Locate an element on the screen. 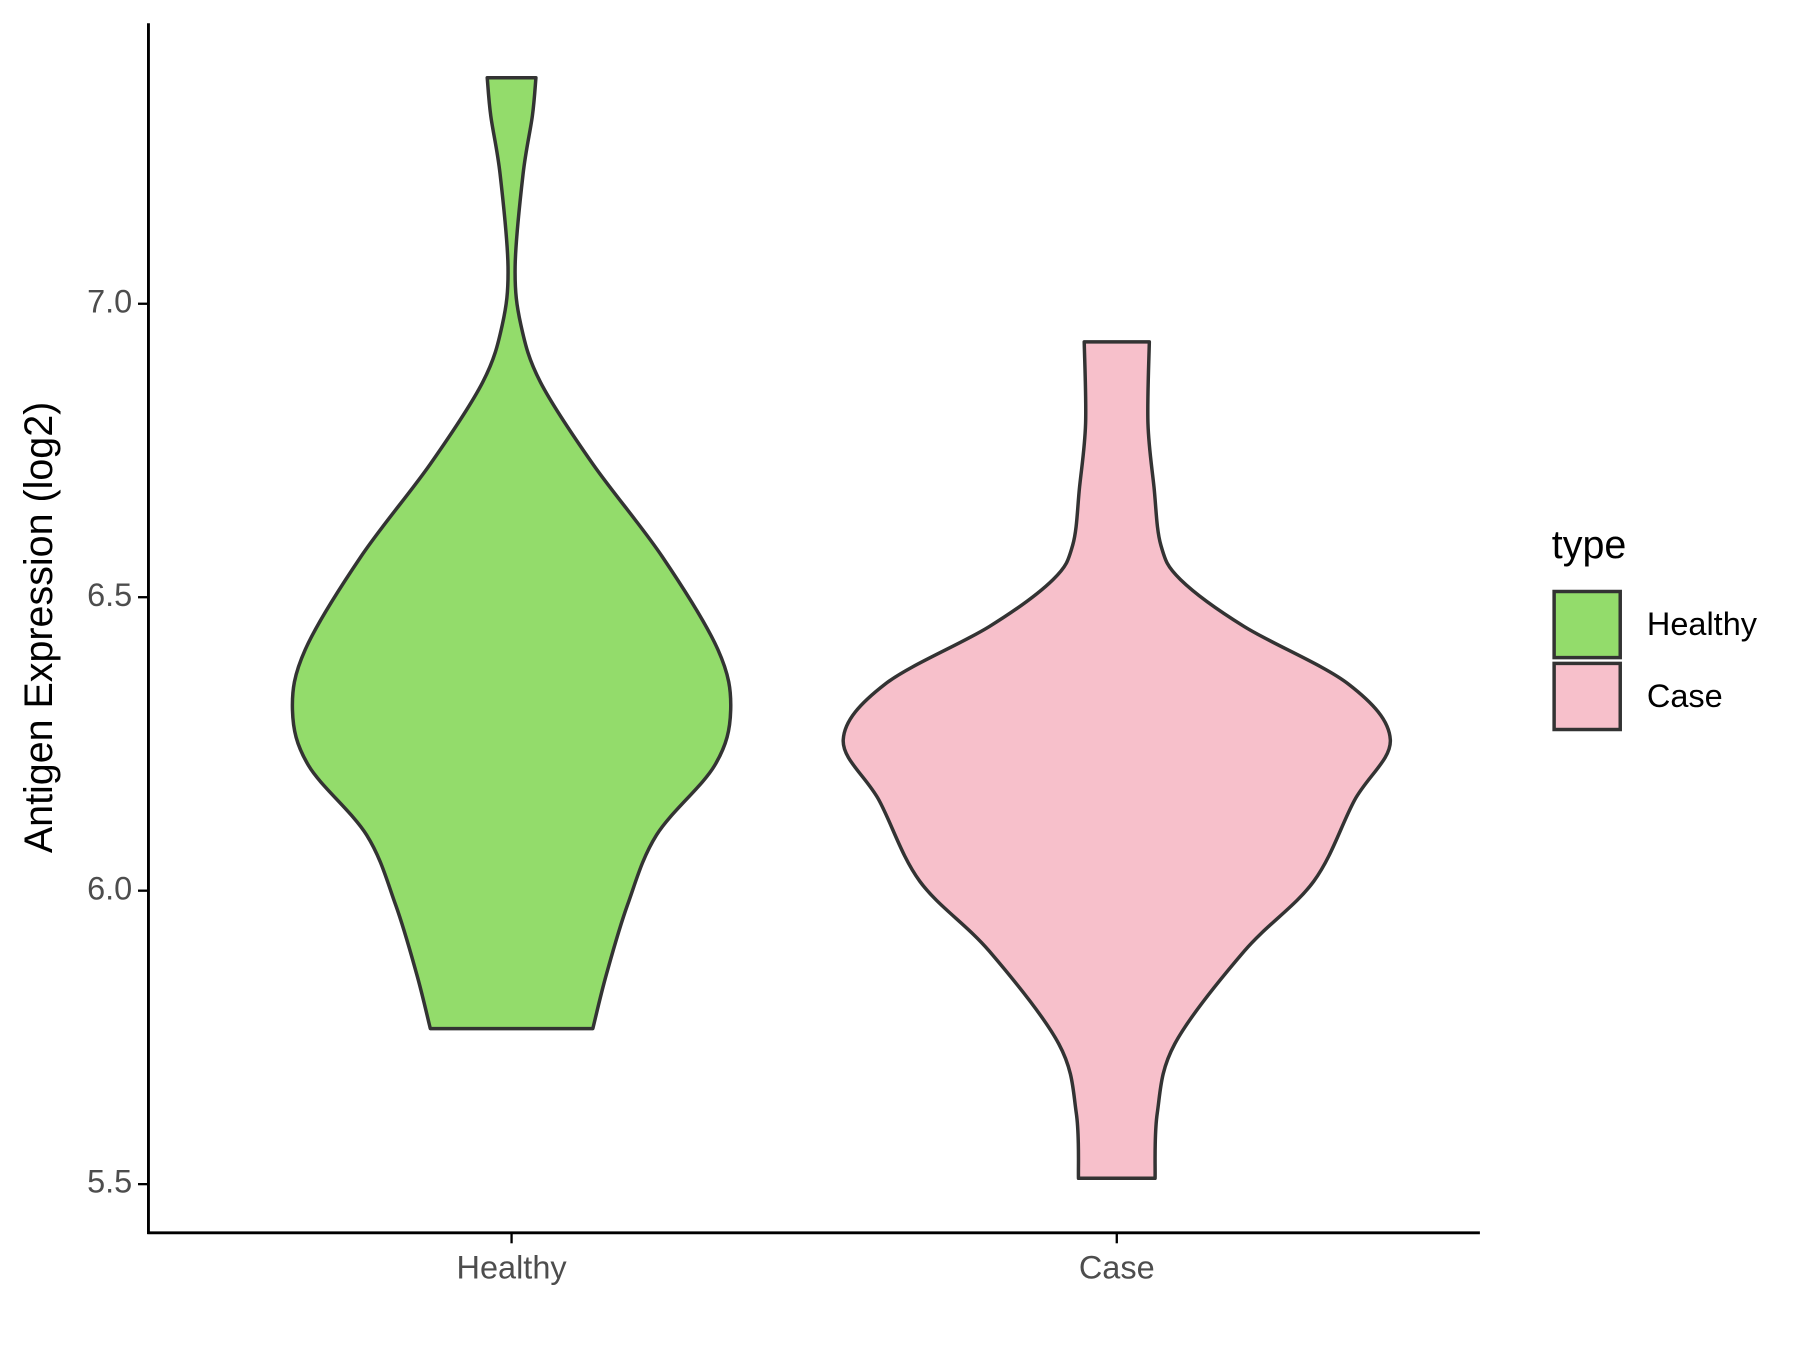 The height and width of the screenshot is (1350, 1800). y-tick-label: 6.5 is located at coordinates (109, 595).